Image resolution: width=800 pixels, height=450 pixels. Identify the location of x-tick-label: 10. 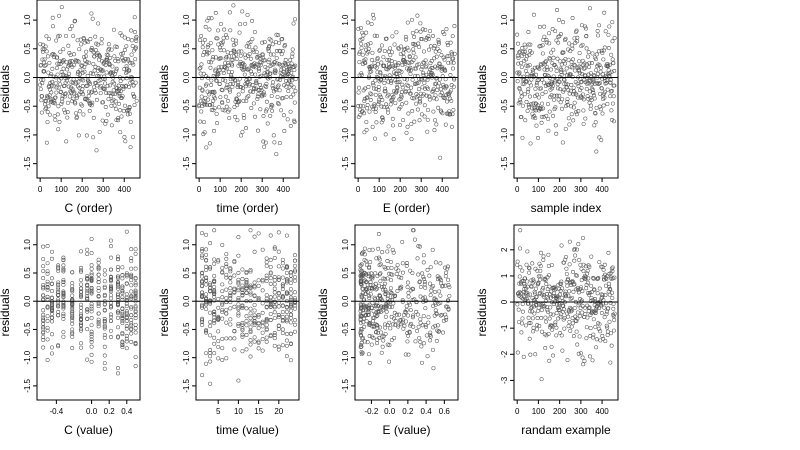
(238, 411).